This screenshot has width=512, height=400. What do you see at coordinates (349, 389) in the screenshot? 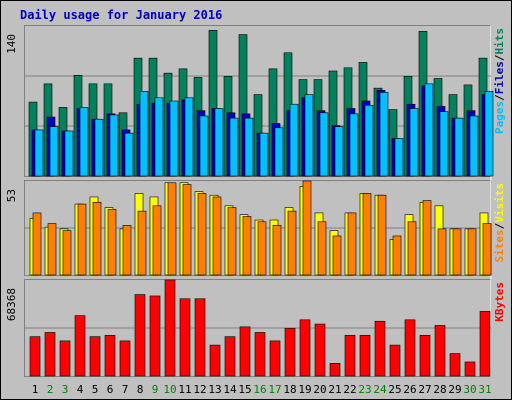
I see `x-tick-label-22: 22` at bounding box center [349, 389].